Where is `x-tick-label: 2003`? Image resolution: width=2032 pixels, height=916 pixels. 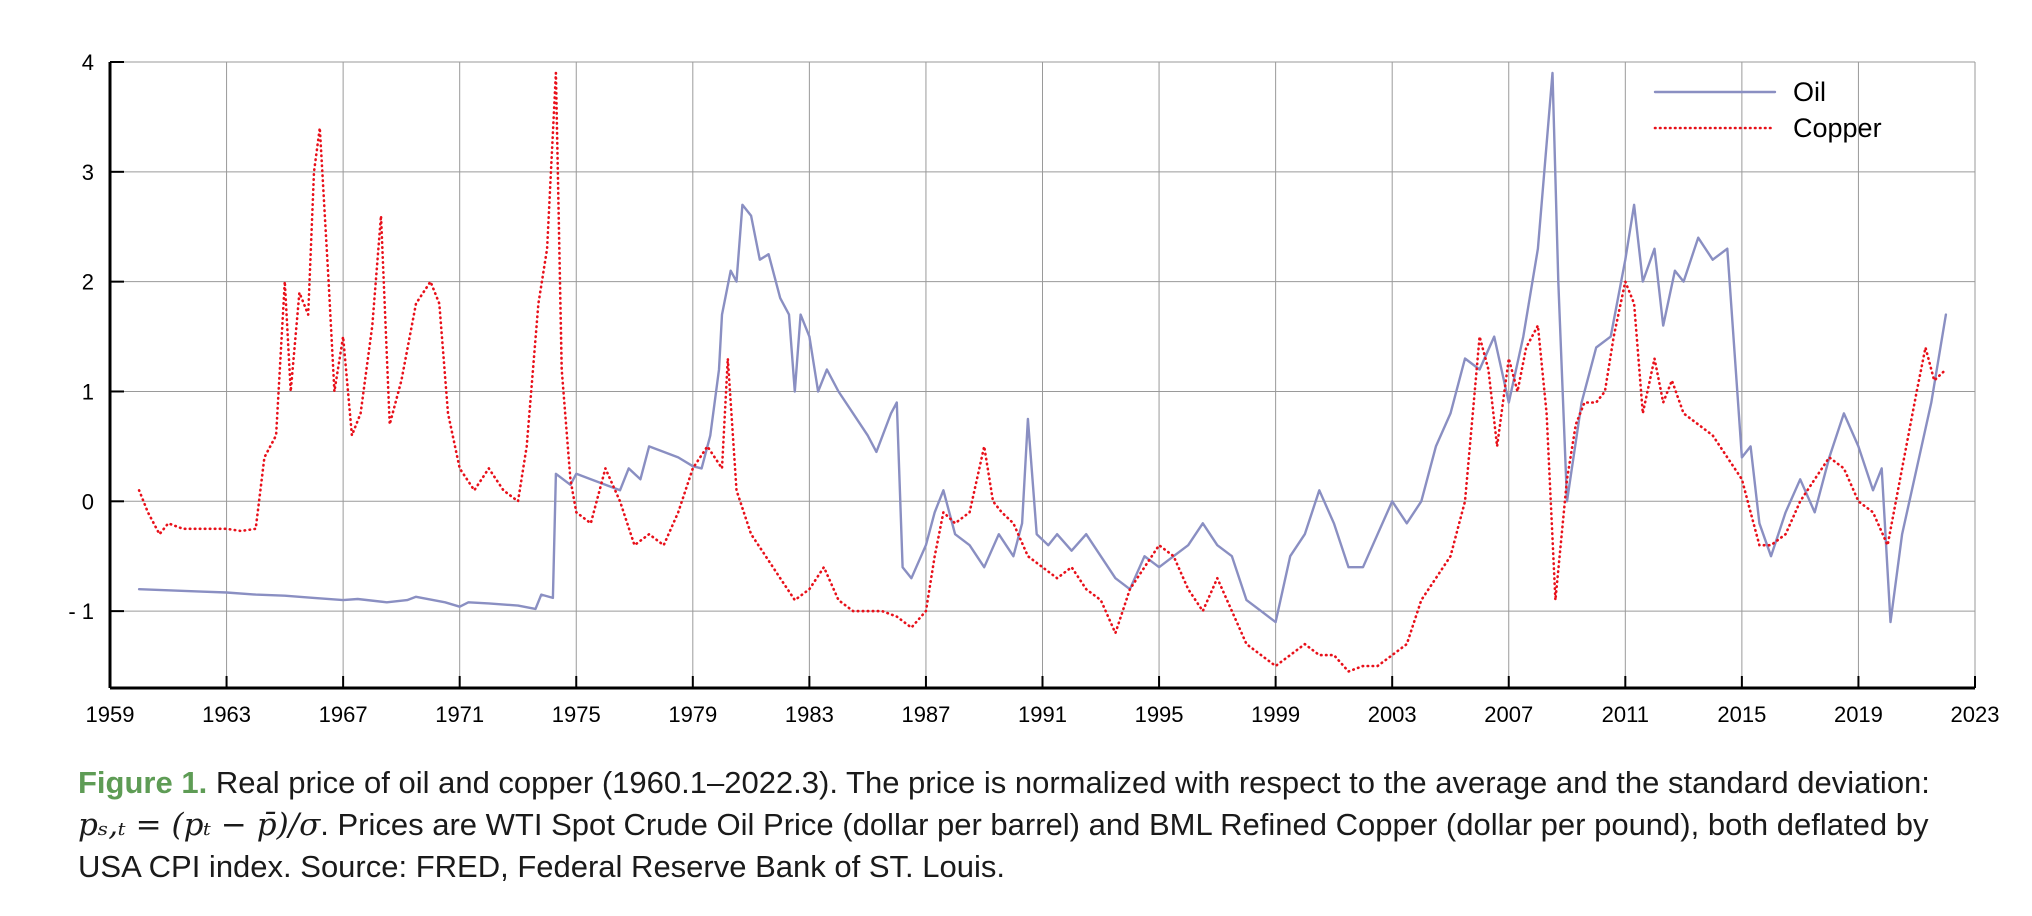
x-tick-label: 2003 is located at coordinates (1392, 714).